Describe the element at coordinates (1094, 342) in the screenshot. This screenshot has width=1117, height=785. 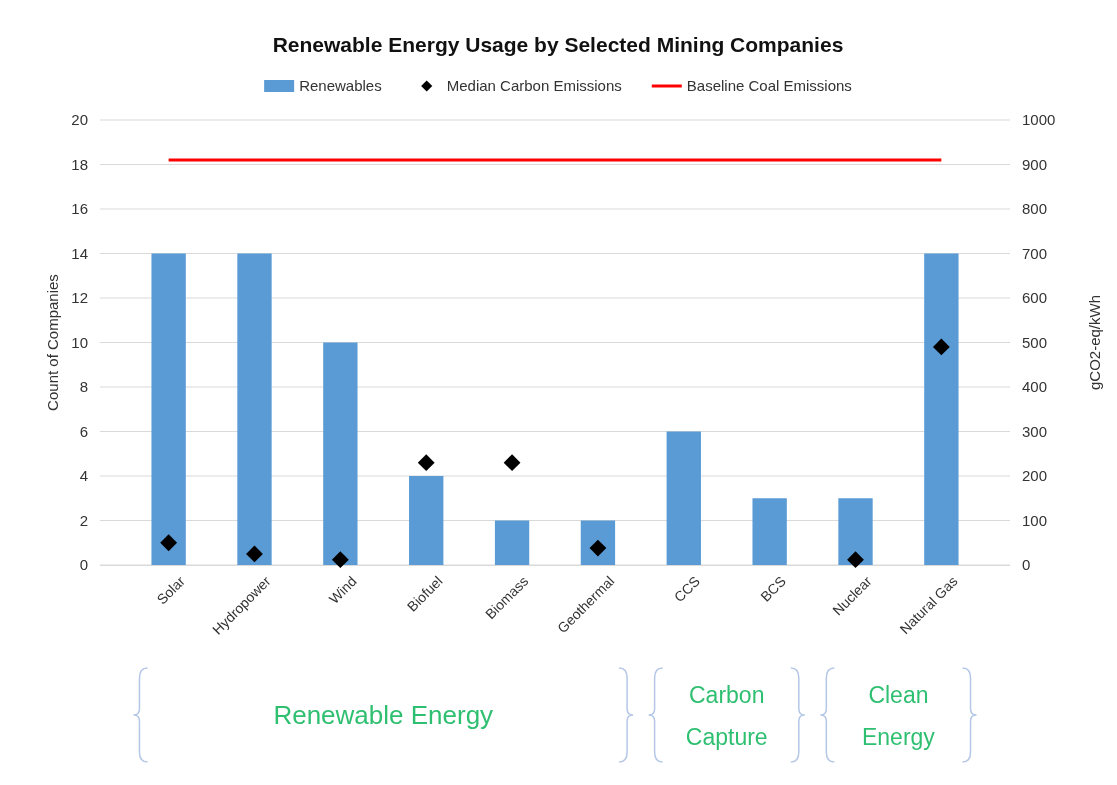
I see `y2-axis-title: gCO2-eq/kWh` at that location.